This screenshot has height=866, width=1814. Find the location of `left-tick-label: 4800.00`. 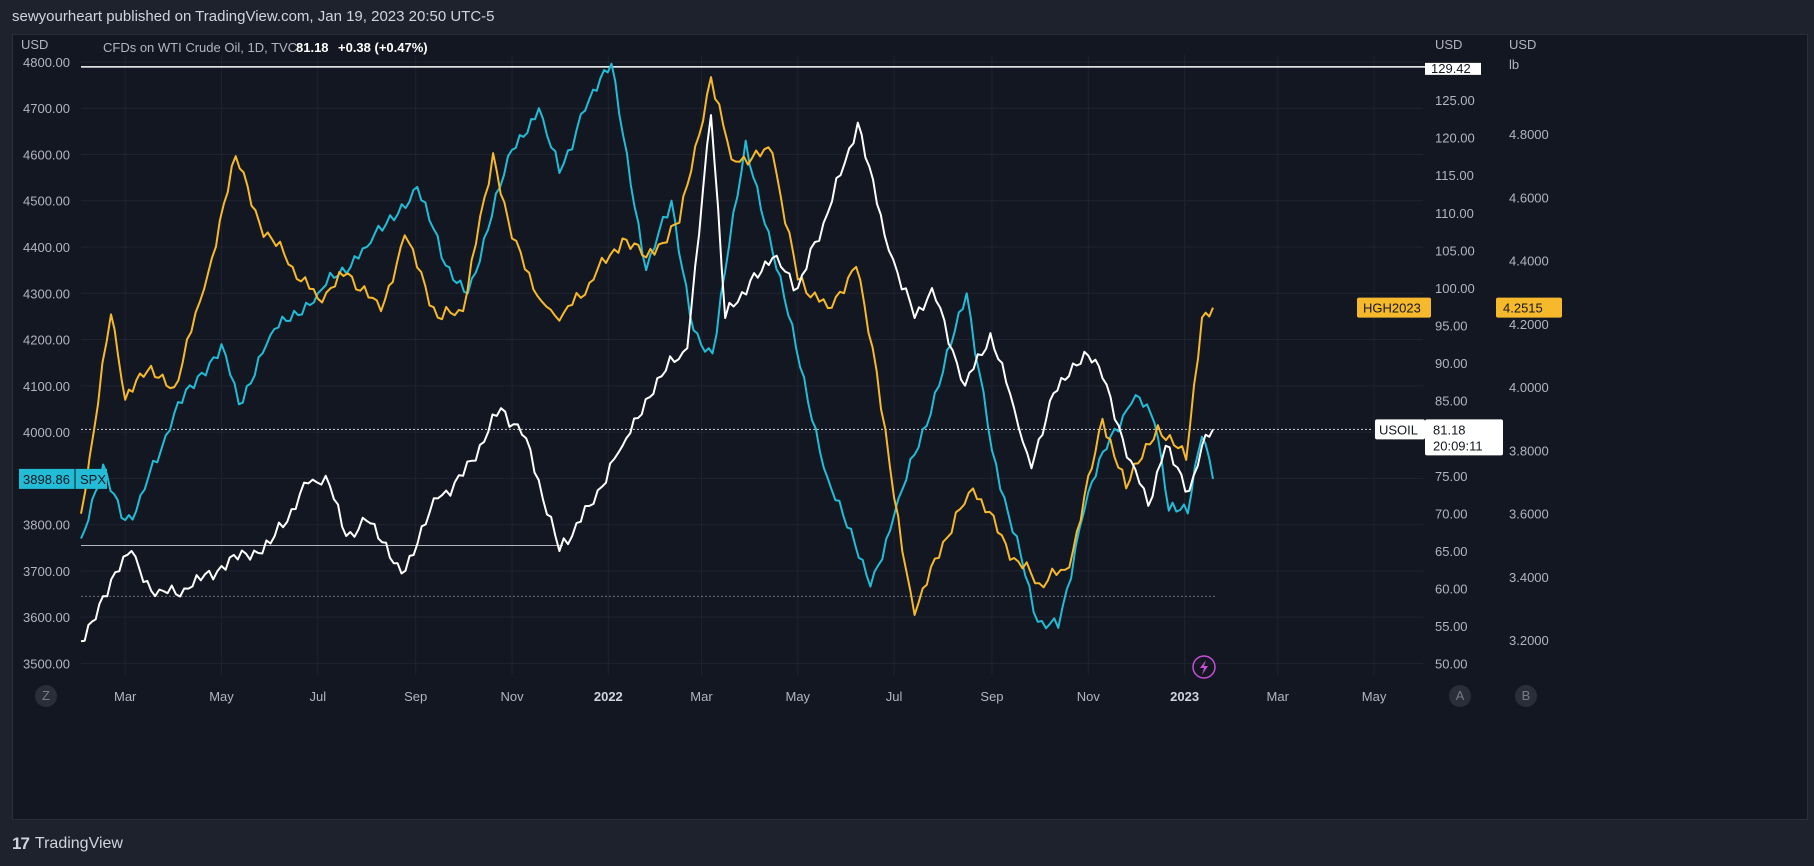

left-tick-label: 4800.00 is located at coordinates (46, 62).